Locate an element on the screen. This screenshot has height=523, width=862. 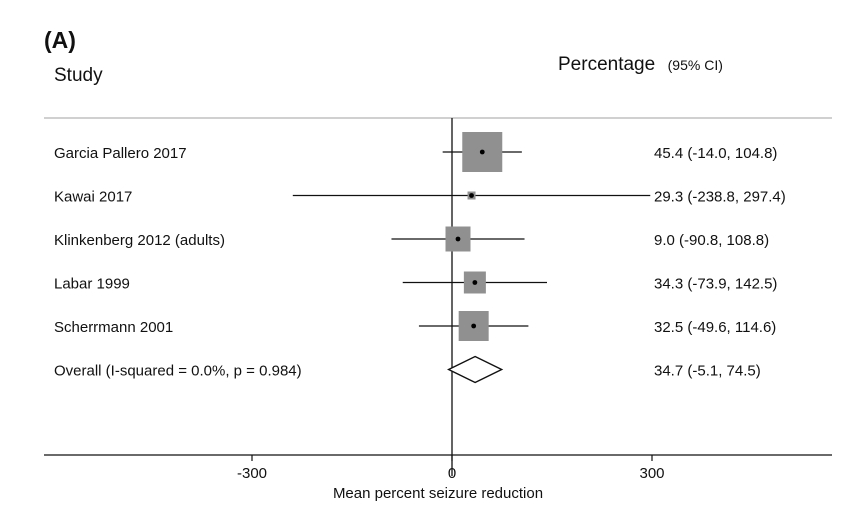
estimate-header: Percentage (95% CI) is located at coordinates (640, 64).